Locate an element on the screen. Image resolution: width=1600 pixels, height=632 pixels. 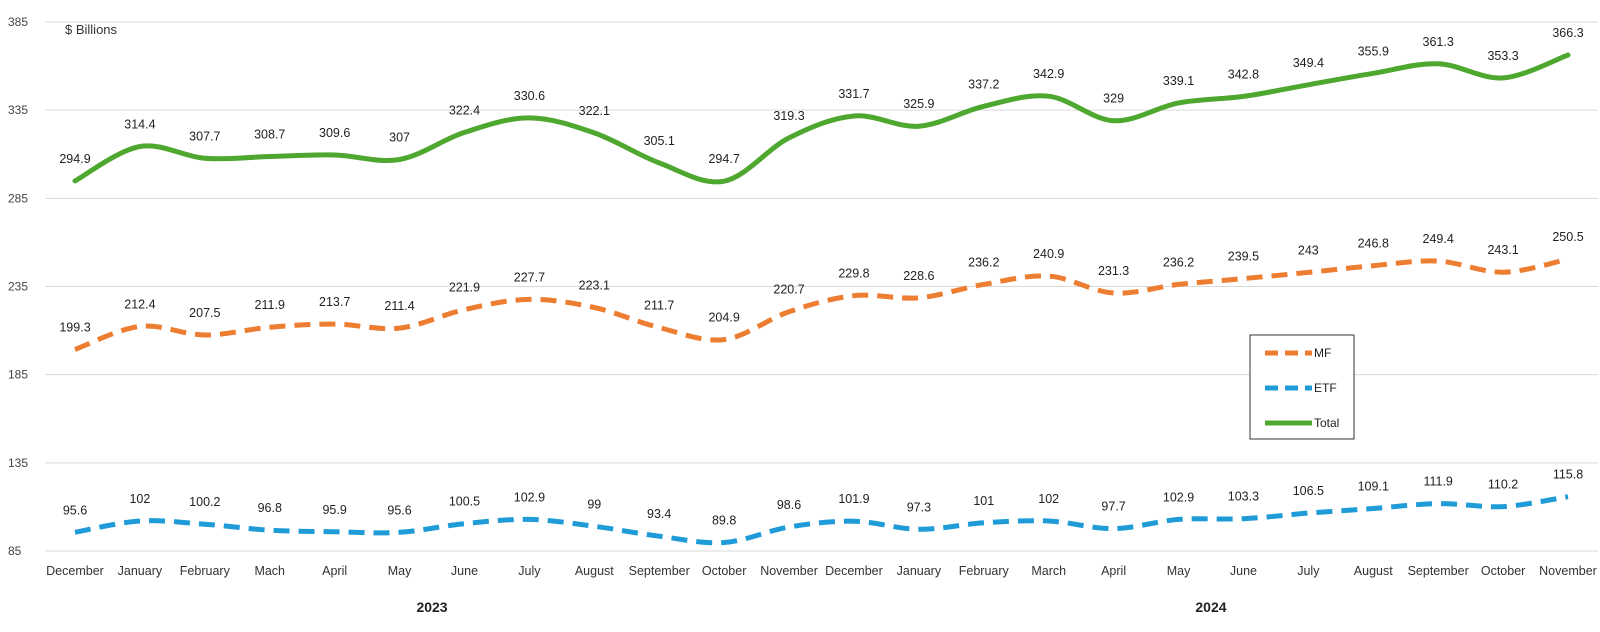
data-label: 325.9 is located at coordinates (918, 104).